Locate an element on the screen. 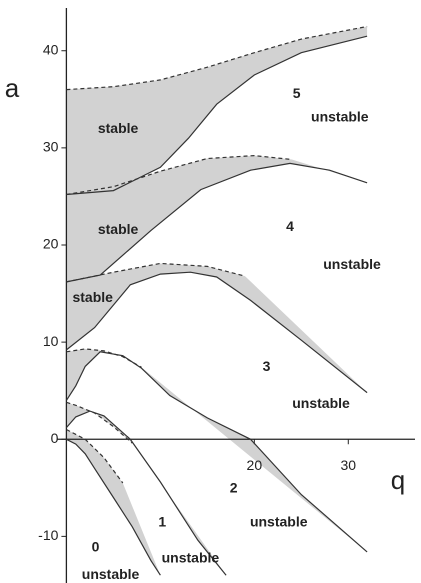  y-tick-label: 20 is located at coordinates (51, 244).